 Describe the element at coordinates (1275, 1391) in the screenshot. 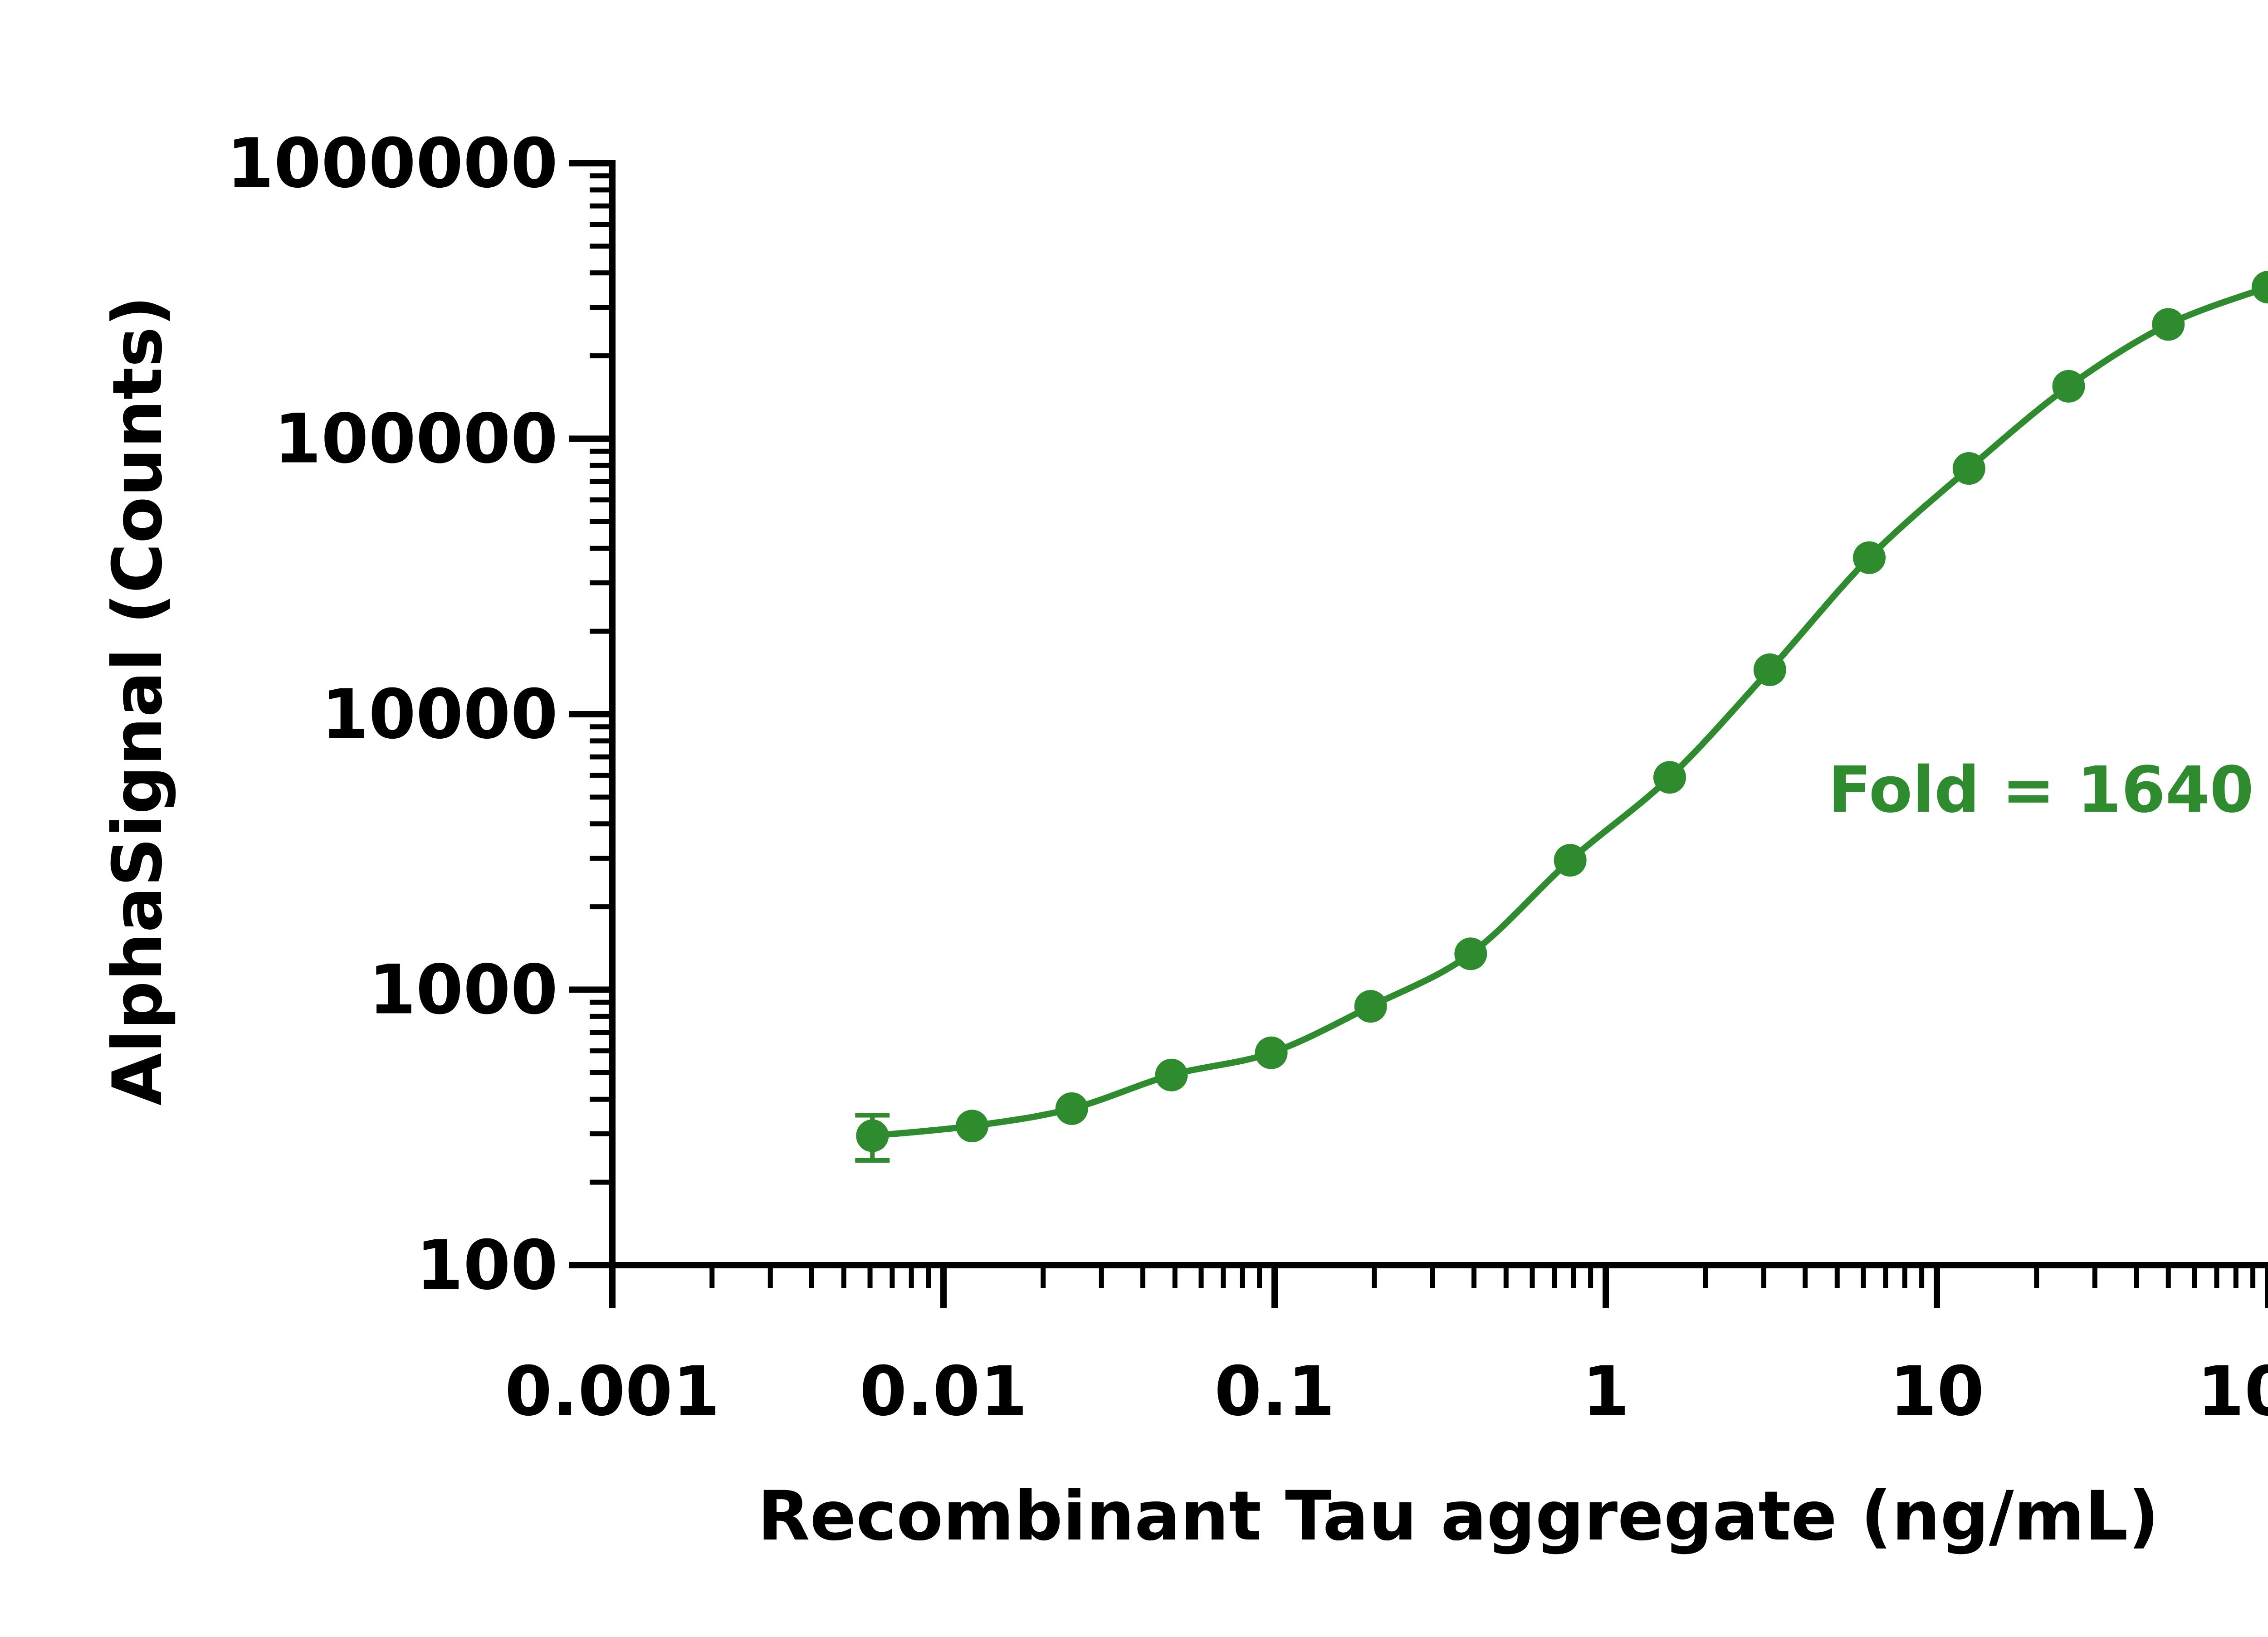

I see `x-tick-label: 0.1` at that location.